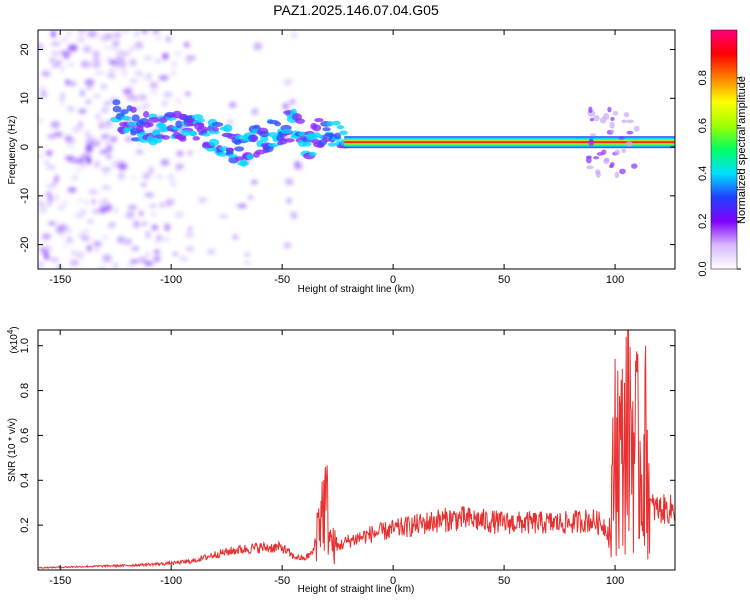 This screenshot has height=600, width=750. What do you see at coordinates (25, 390) in the screenshot?
I see `snr-y-tick-label: 0.8` at bounding box center [25, 390].